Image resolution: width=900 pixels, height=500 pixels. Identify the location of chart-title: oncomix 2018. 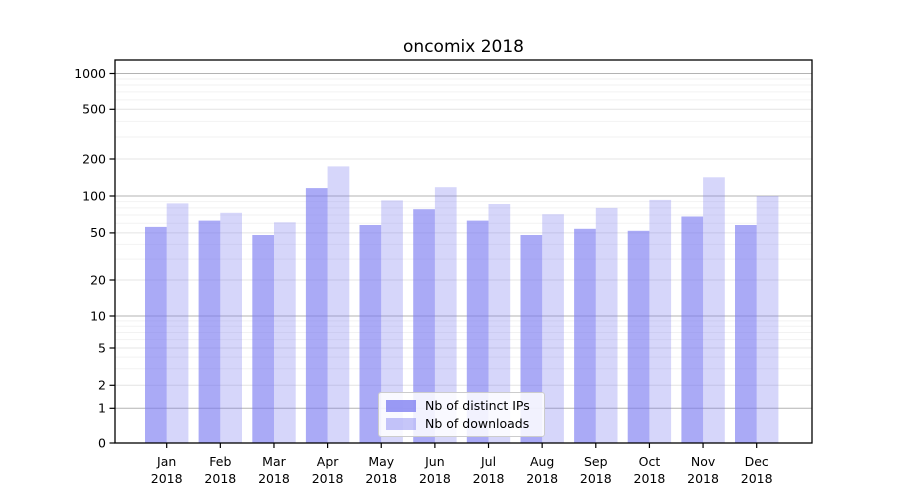
(463, 47).